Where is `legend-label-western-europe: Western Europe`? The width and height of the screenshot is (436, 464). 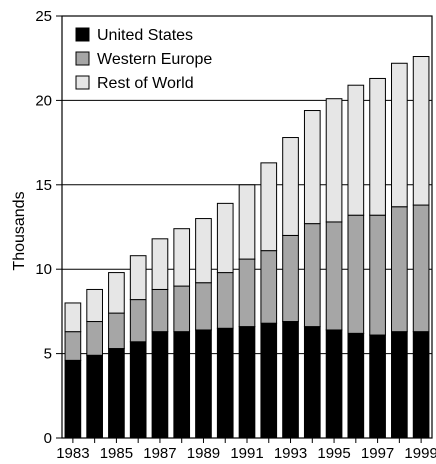 legend-label-western-europe: Western Europe is located at coordinates (154, 59).